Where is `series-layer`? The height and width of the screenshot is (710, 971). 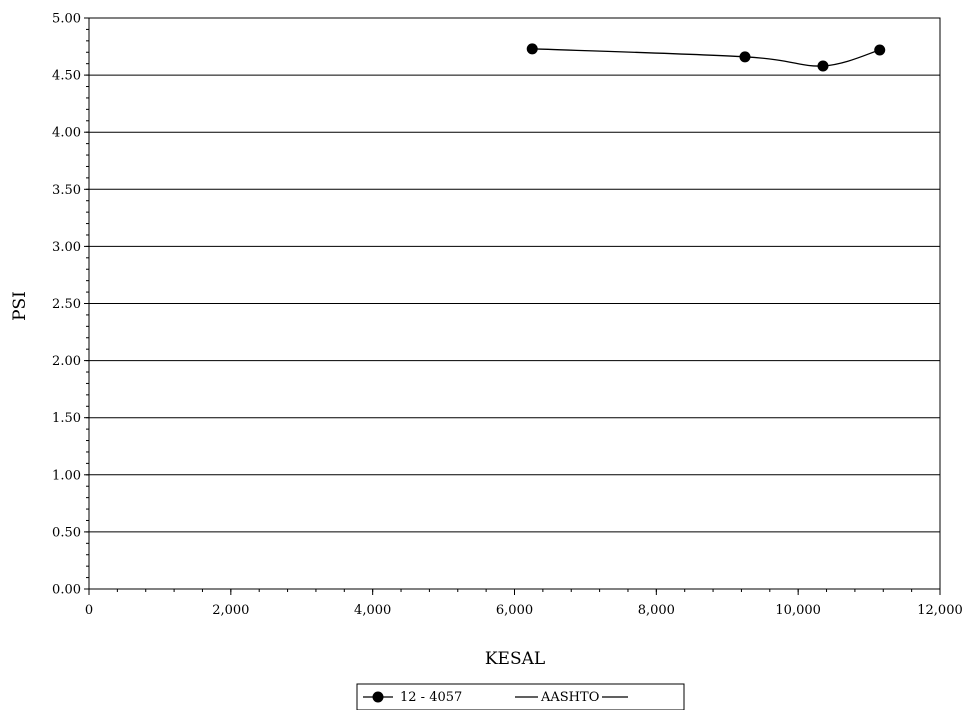 series-layer is located at coordinates (706, 57).